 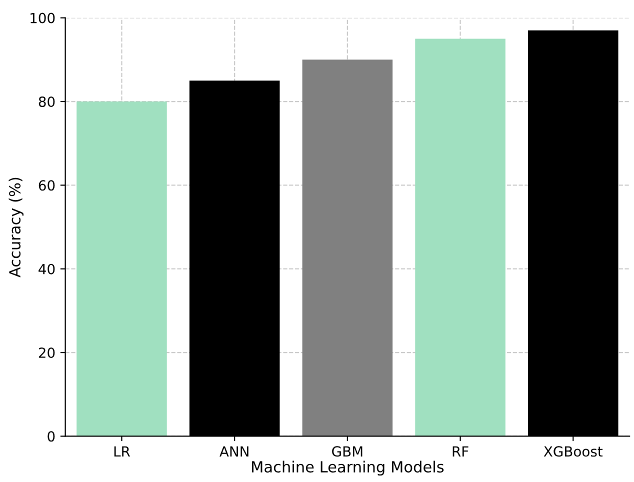 What do you see at coordinates (46, 269) in the screenshot?
I see `y-tick-label: 40` at bounding box center [46, 269].